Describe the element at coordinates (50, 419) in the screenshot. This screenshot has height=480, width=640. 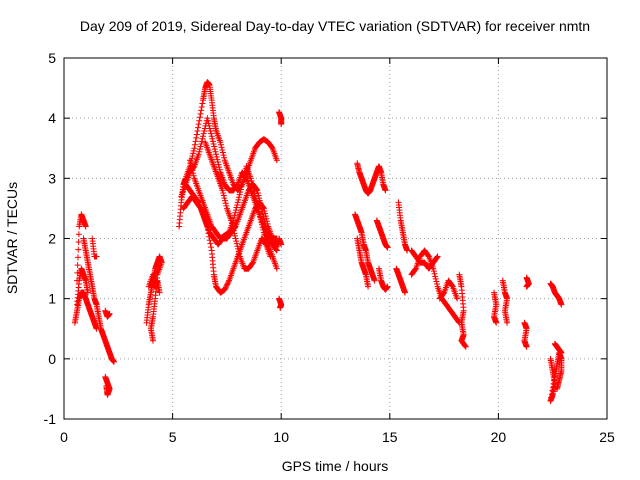
I see `y-tick-label: -1` at that location.